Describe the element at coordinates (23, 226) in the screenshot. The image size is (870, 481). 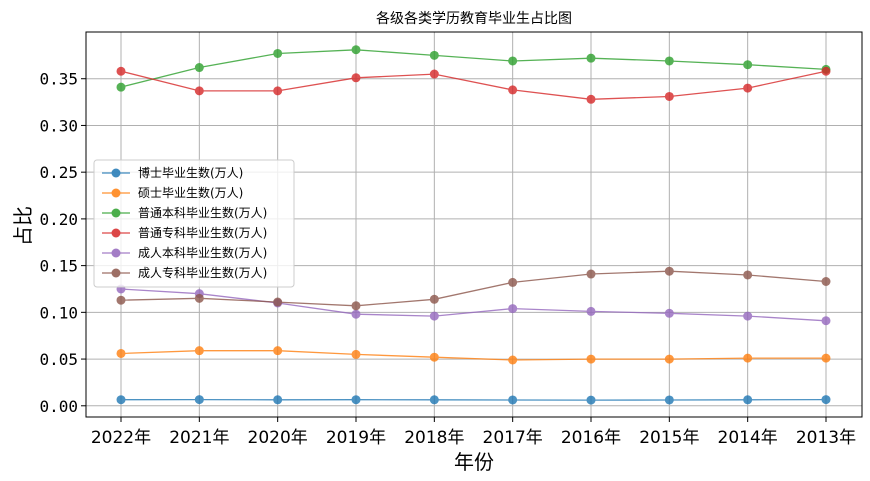
I see `y-axis-label: 占比` at that location.